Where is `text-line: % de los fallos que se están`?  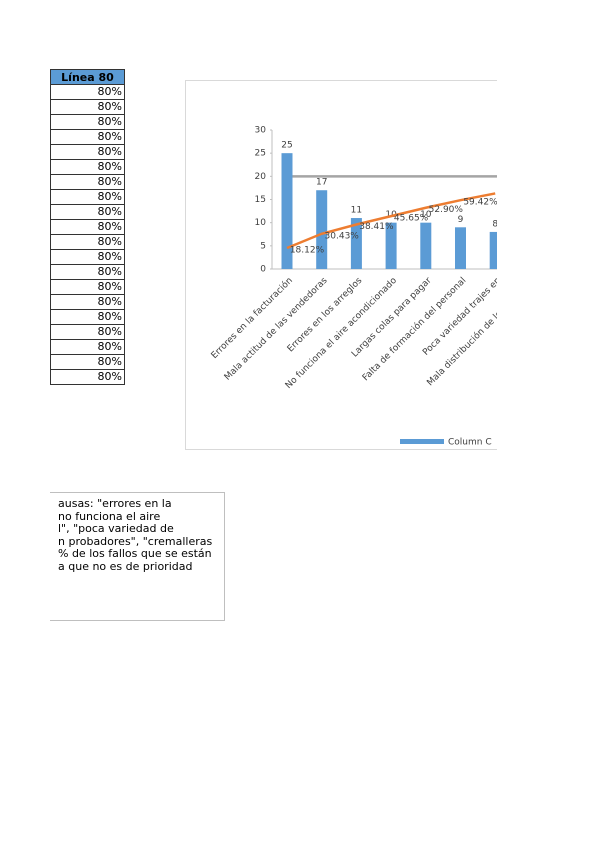 text-line: % de los fallos que se están is located at coordinates (135, 553).